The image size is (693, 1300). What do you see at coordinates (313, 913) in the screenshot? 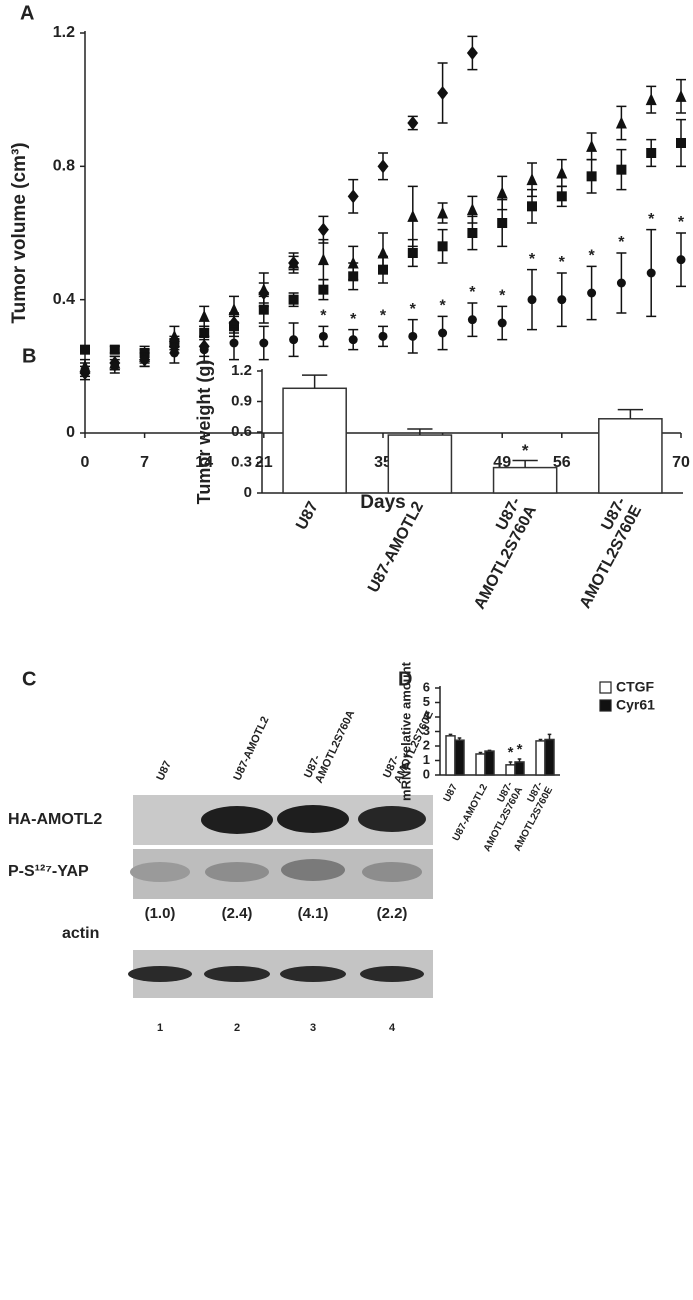
I see `ratio-label: (4.1)` at bounding box center [313, 913].